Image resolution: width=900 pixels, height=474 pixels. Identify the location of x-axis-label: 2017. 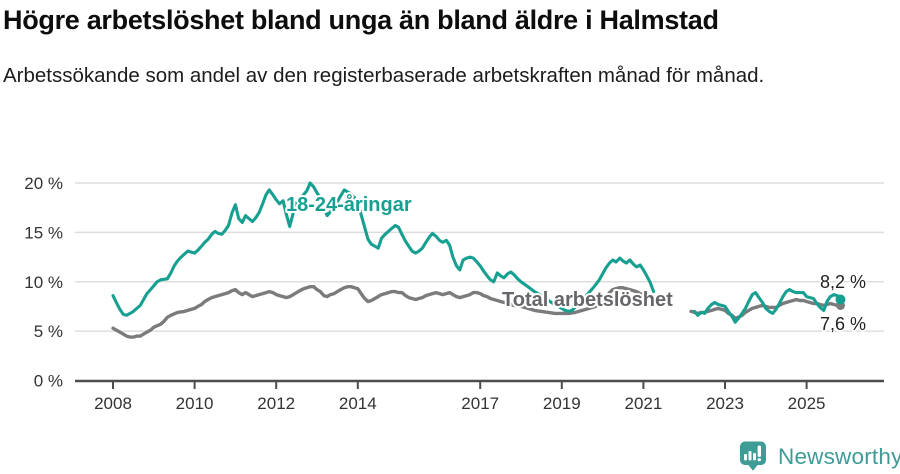
(480, 403).